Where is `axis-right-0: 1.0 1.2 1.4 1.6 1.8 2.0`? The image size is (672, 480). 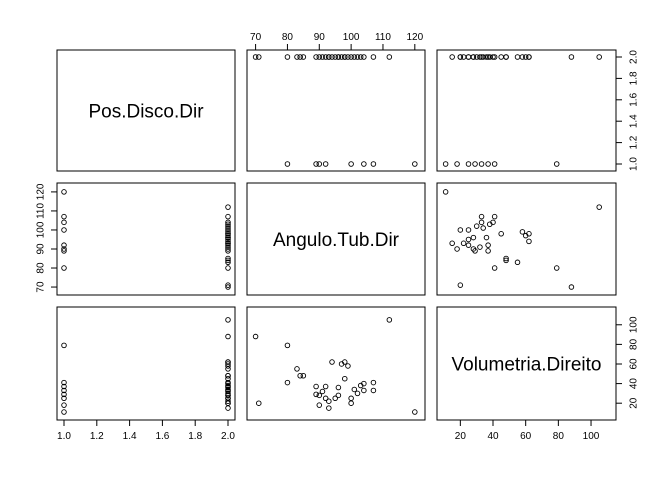
axis-right-0: 1.0 1.2 1.4 1.6 1.8 2.0 is located at coordinates (627, 110).